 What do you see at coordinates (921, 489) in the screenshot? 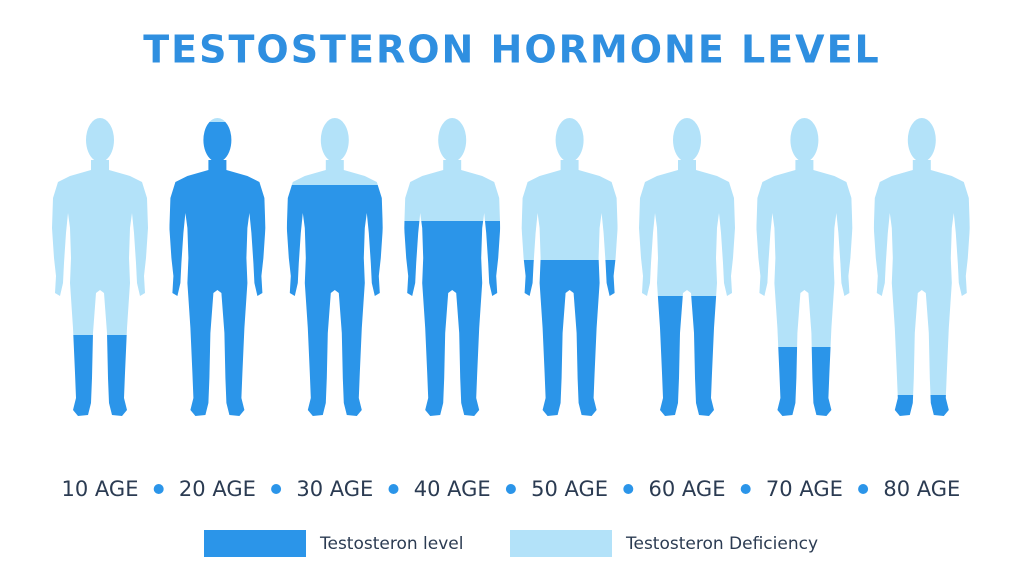
I see `category-label: 80 AGE` at bounding box center [921, 489].